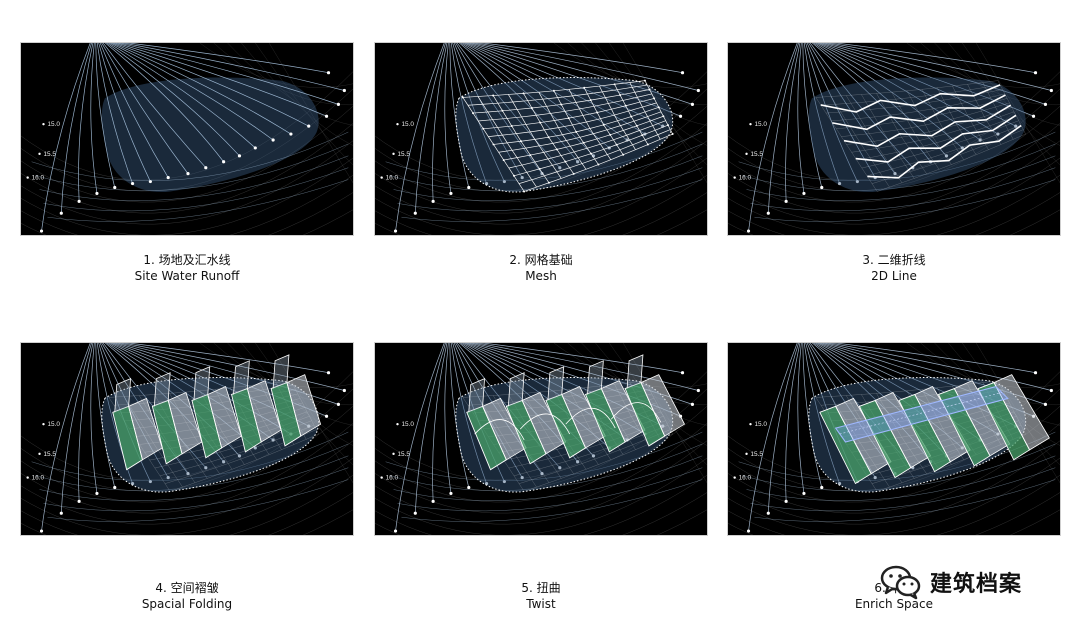 Image resolution: width=1080 pixels, height=630 pixels. Describe the element at coordinates (894, 604) in the screenshot. I see `caption-6-title: Enrich Space` at that location.